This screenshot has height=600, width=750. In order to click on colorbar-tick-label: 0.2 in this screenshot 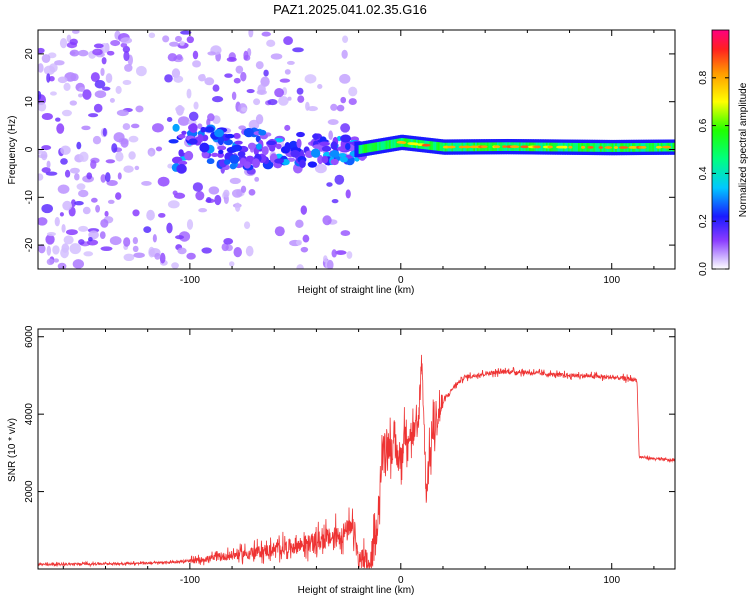, I will do `click(703, 221)`.